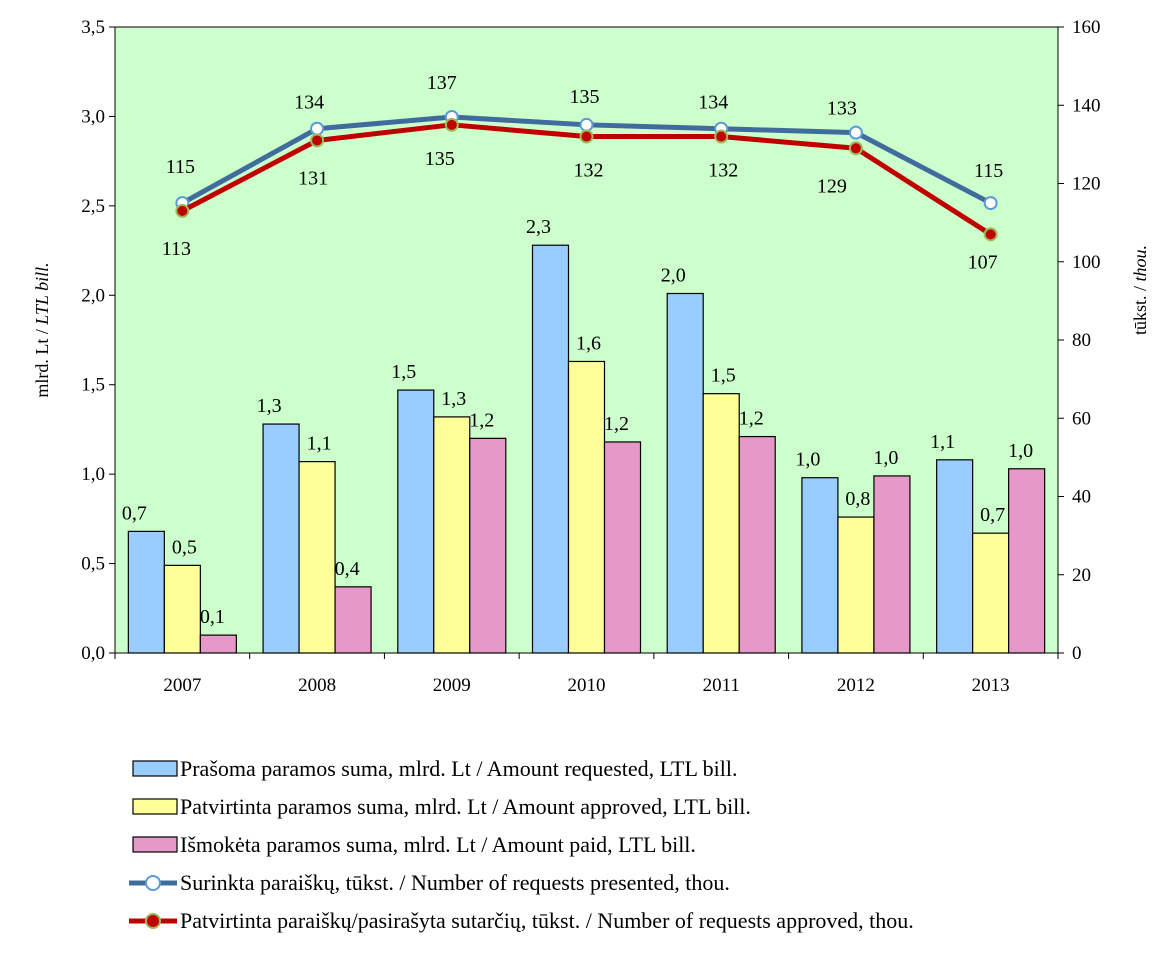 The height and width of the screenshot is (966, 1157). I want to click on bar-s3-2009, so click(488, 545).